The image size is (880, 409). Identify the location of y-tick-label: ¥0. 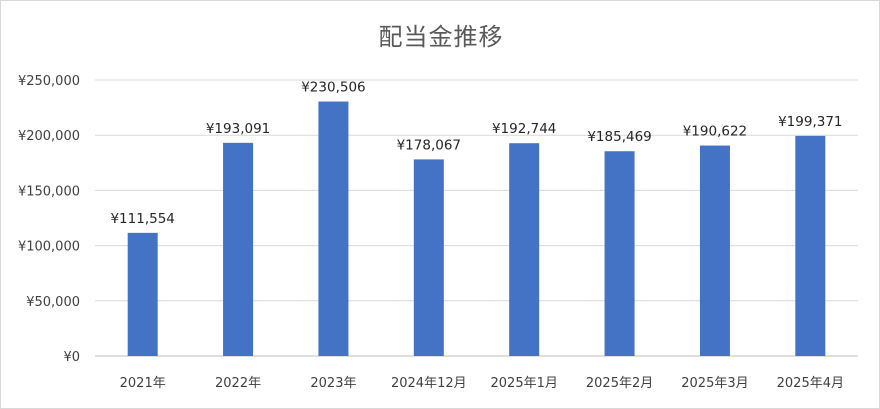
(71, 357).